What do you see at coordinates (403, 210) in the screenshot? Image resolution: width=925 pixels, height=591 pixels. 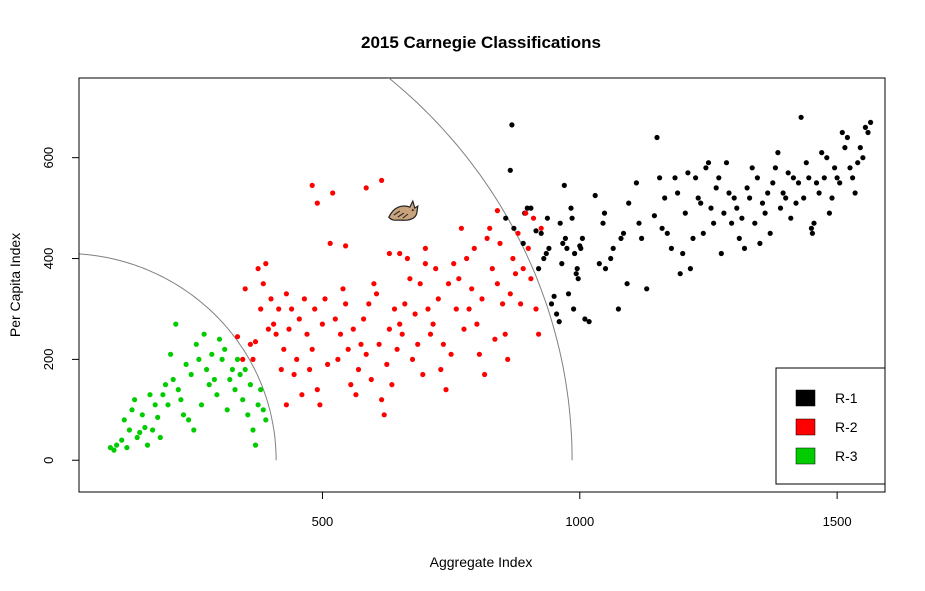 I see `cat-mascot-icon` at bounding box center [403, 210].